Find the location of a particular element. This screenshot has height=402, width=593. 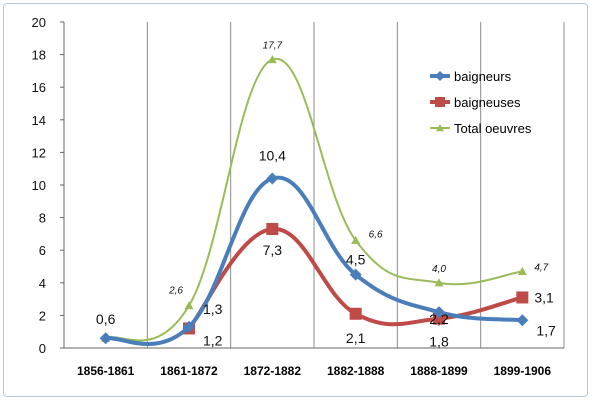

x-tick-label: 1861-1872 is located at coordinates (189, 371).